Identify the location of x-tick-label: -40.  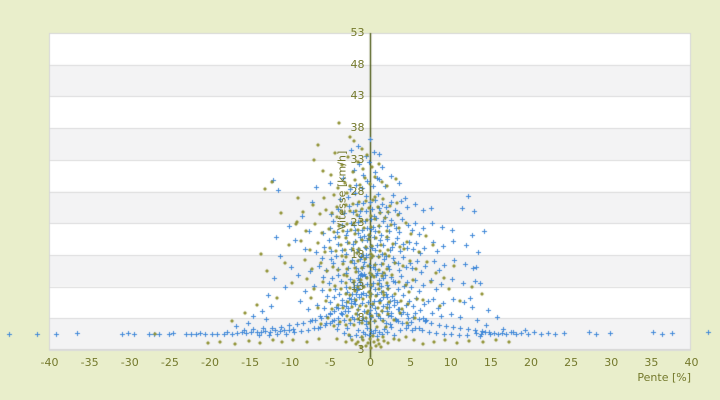
(49, 362).